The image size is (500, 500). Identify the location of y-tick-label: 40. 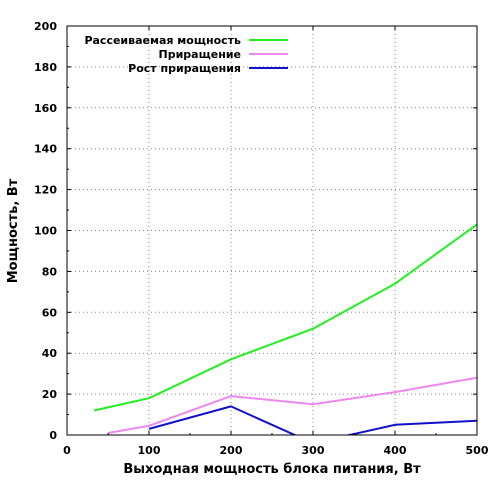
(50, 353).